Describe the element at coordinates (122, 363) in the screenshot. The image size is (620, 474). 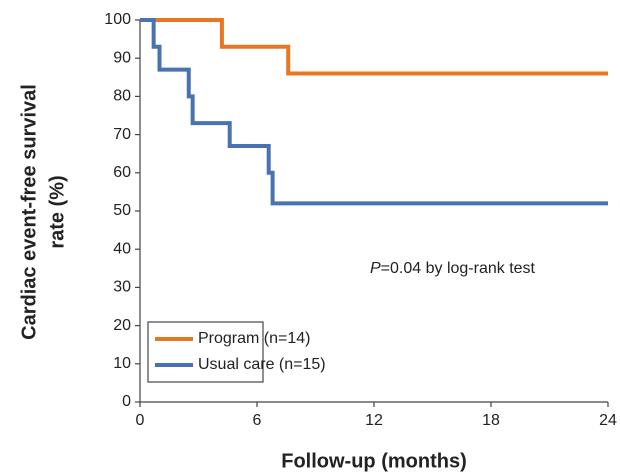
I see `y-tick-label: 10` at that location.